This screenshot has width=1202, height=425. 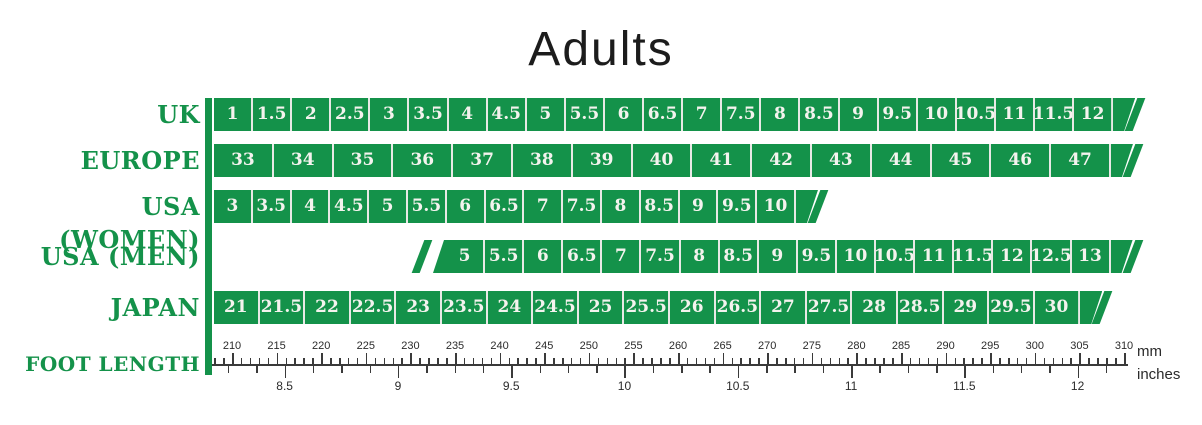 What do you see at coordinates (1013, 114) in the screenshot?
I see `size-cell: 11` at bounding box center [1013, 114].